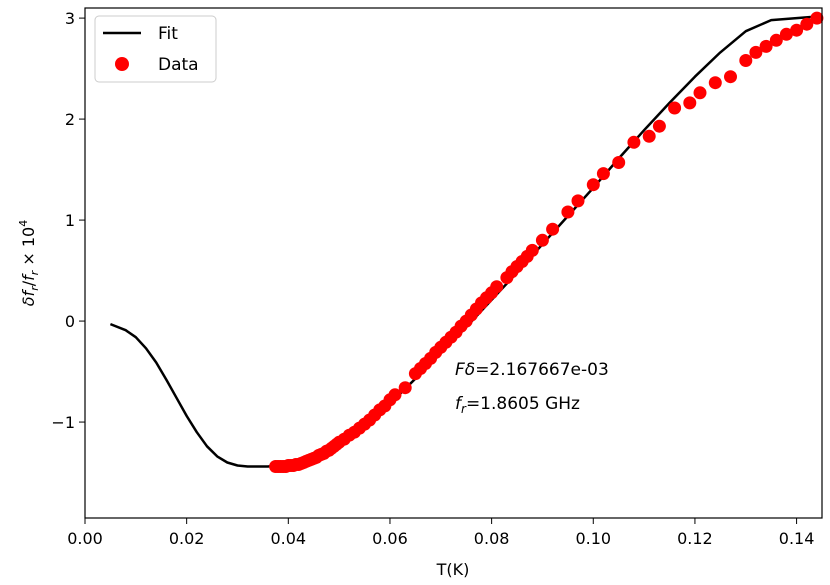 This screenshot has width=830, height=585. What do you see at coordinates (288, 538) in the screenshot?
I see `x-tick-label: 0.04` at bounding box center [288, 538].